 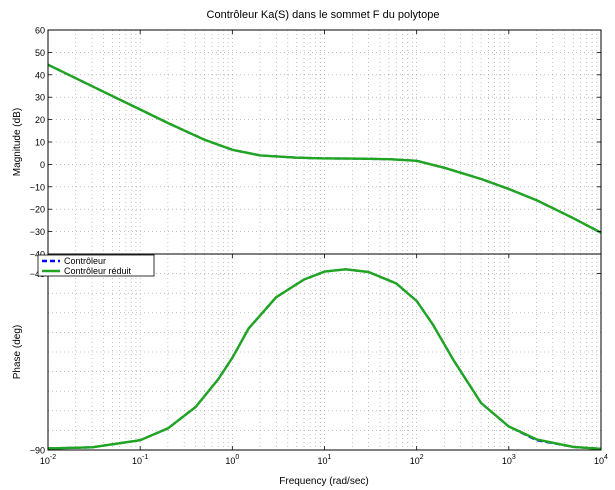 What do you see at coordinates (37, 255) in the screenshot?
I see `y-tick-label: −40` at bounding box center [37, 255].